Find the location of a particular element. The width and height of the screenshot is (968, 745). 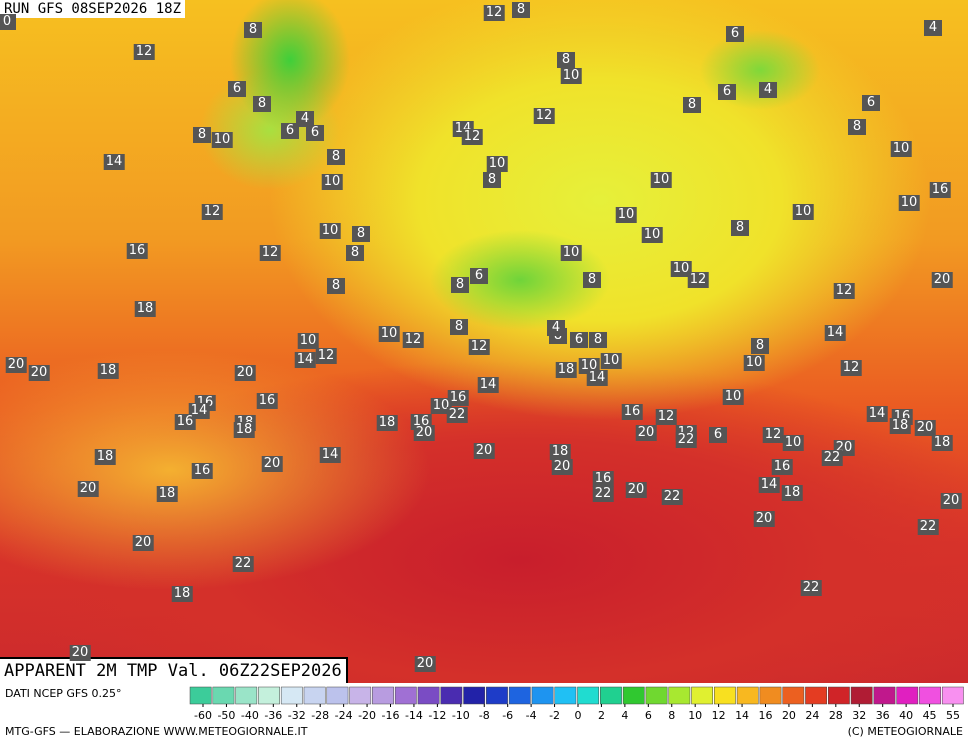

colorbar-tick-label: -36 is located at coordinates (273, 715).